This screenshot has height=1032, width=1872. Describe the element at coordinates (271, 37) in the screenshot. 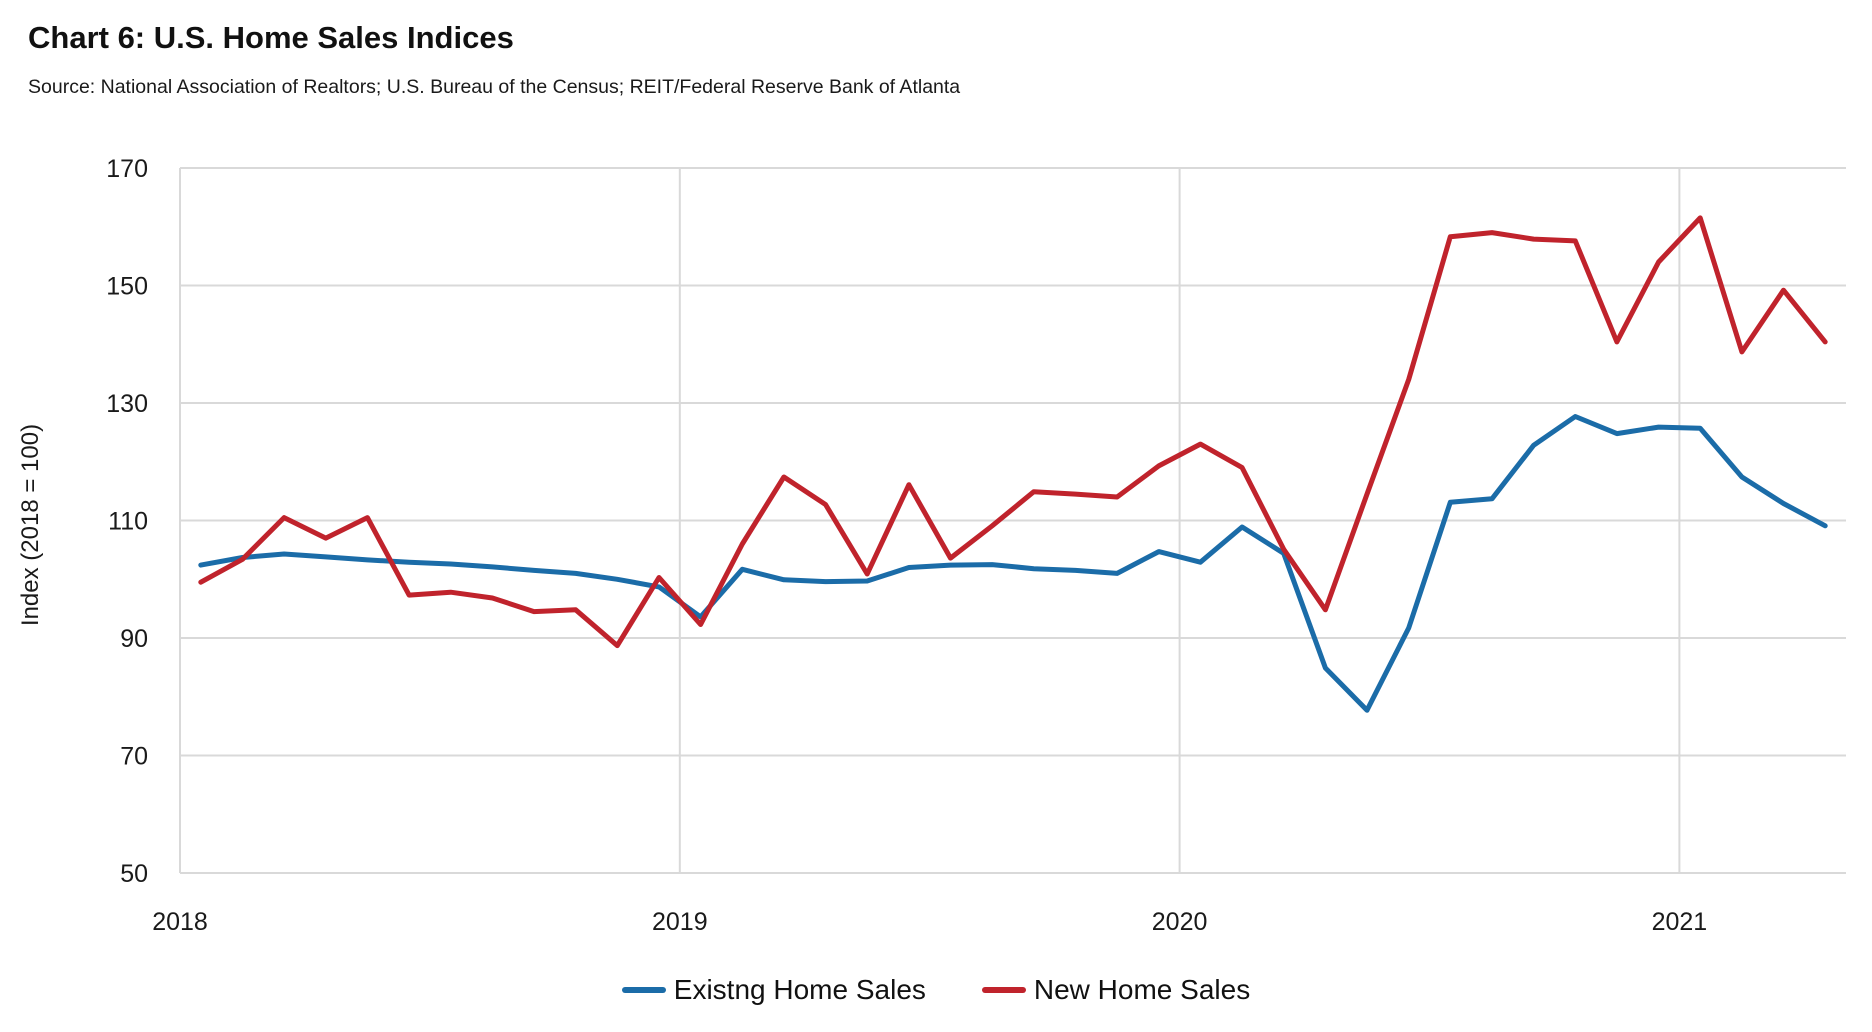

I see `chart-title: Chart 6: U.S. Home Sales Indices` at that location.